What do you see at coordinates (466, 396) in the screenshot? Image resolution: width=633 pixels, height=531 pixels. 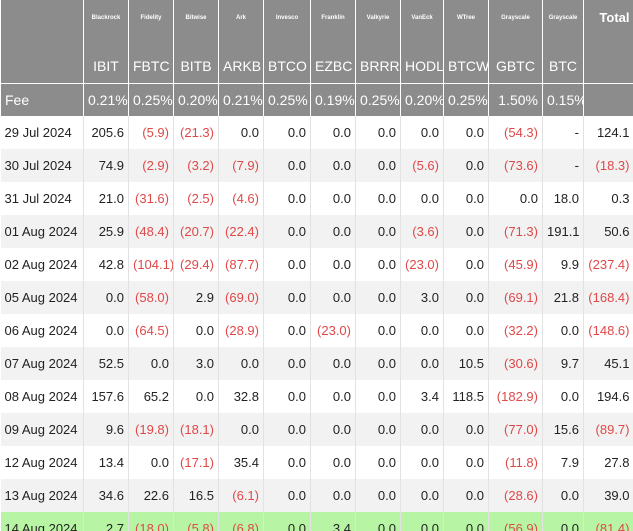 I see `flow-value: 118.5` at bounding box center [466, 396].